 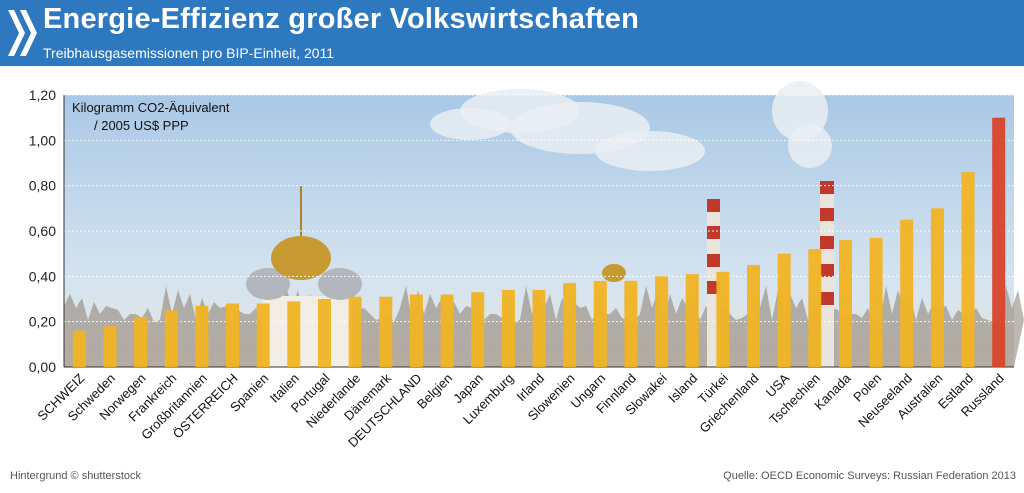 I want to click on silver-dome, so click(x=340, y=284).